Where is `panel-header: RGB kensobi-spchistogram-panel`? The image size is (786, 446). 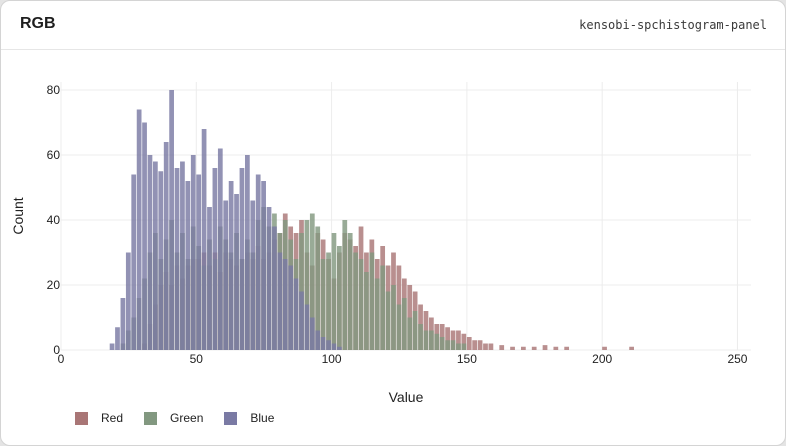 panel-header: RGB kensobi-spchistogram-panel is located at coordinates (393, 25).